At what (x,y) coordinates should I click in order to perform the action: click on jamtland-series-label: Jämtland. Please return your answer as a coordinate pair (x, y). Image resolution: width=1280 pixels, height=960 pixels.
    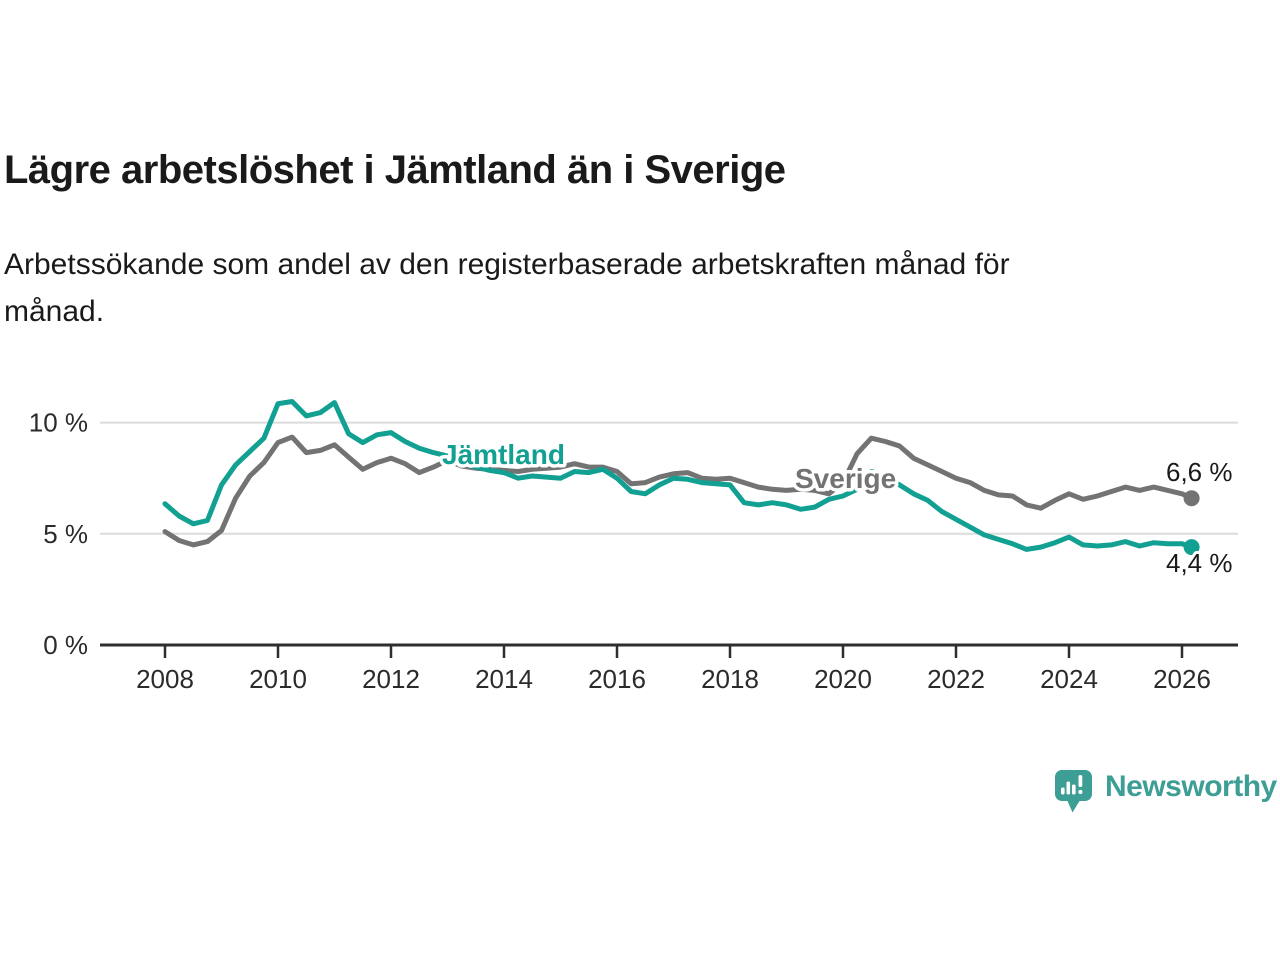
    Looking at the image, I should click on (503, 454).